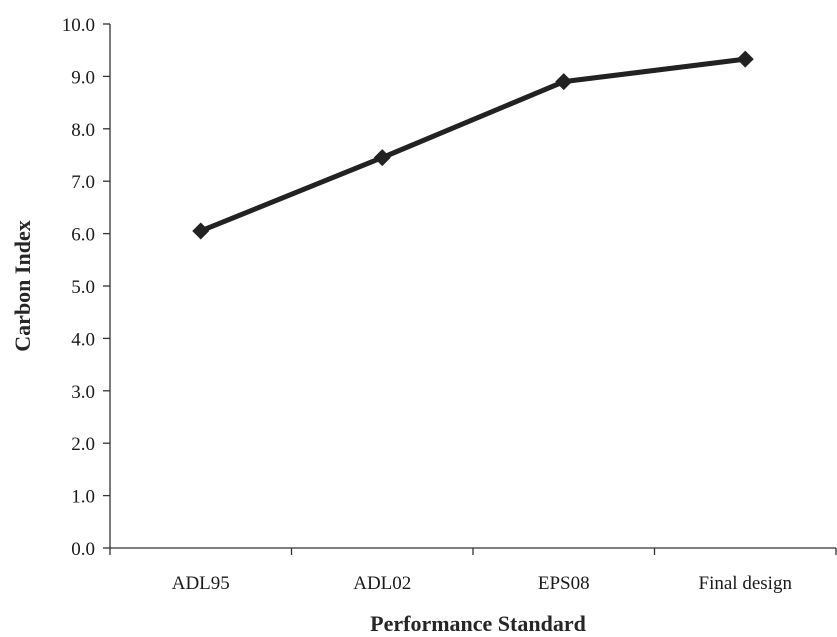 This screenshot has width=837, height=637. I want to click on x-axis-ticks: ADL95 ADL02 EPS08 Final design, so click(473, 571).